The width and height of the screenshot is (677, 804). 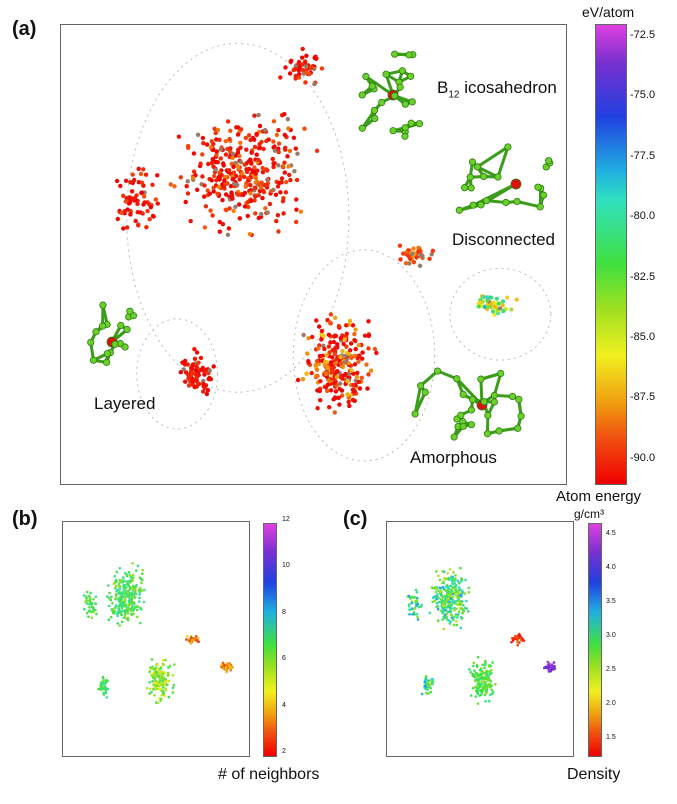 I want to click on cluster-label-disconnected: Disconnected, so click(x=504, y=239).